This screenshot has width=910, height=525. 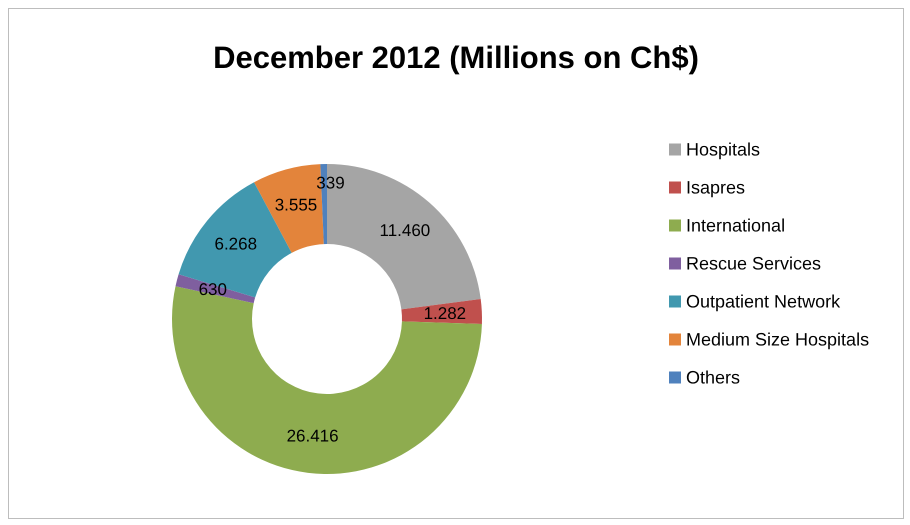 I want to click on legend-label: International, so click(x=736, y=226).